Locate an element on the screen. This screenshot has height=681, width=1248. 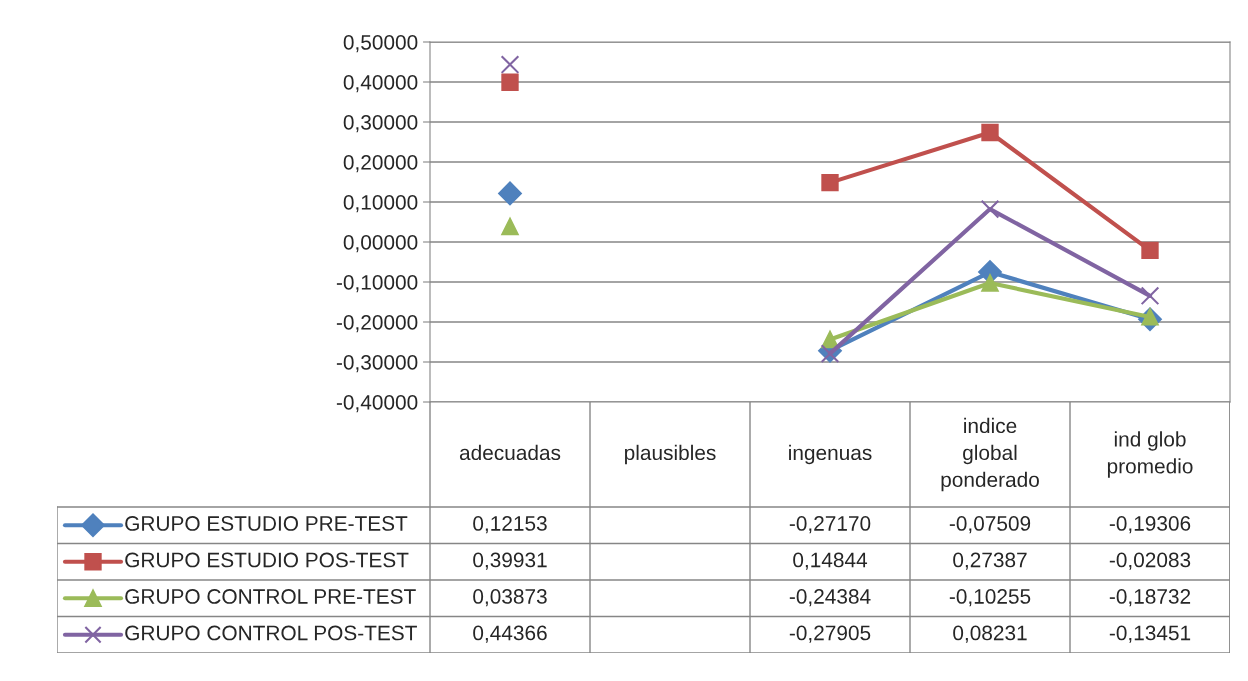
y-tick-label: 0,50000 is located at coordinates (380, 44).